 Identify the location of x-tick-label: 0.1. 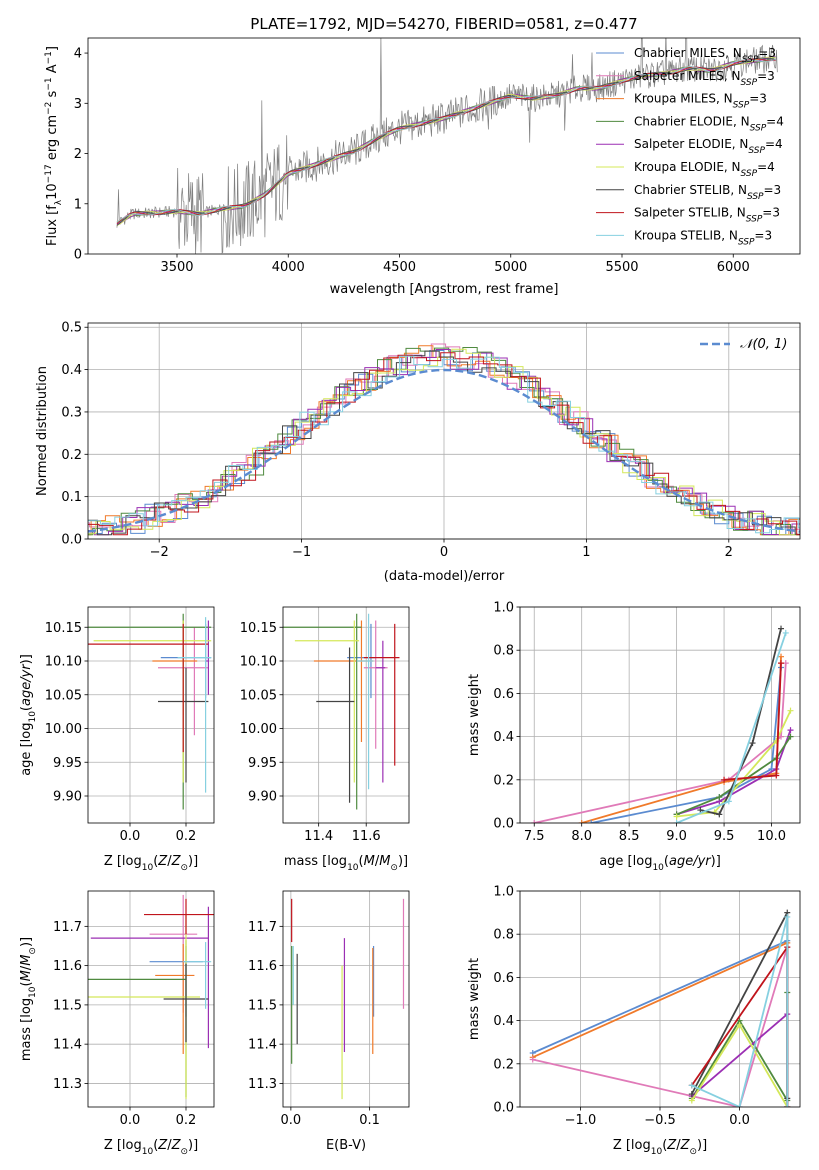
(369, 1120).